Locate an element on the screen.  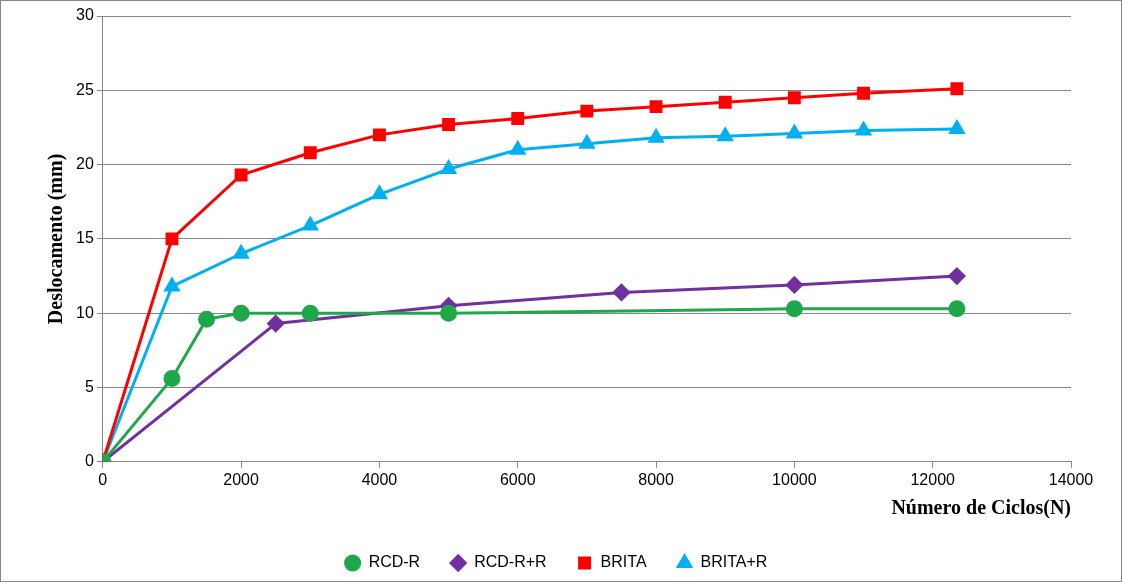
x-tick-label: 0 is located at coordinates (103, 479).